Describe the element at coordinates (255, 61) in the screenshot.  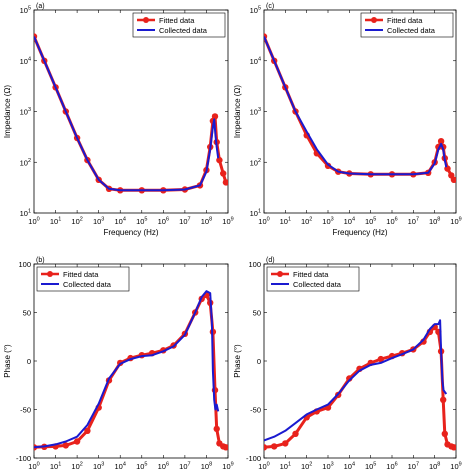
I see `panel-1-y-tick-label: 10⁴` at that location.